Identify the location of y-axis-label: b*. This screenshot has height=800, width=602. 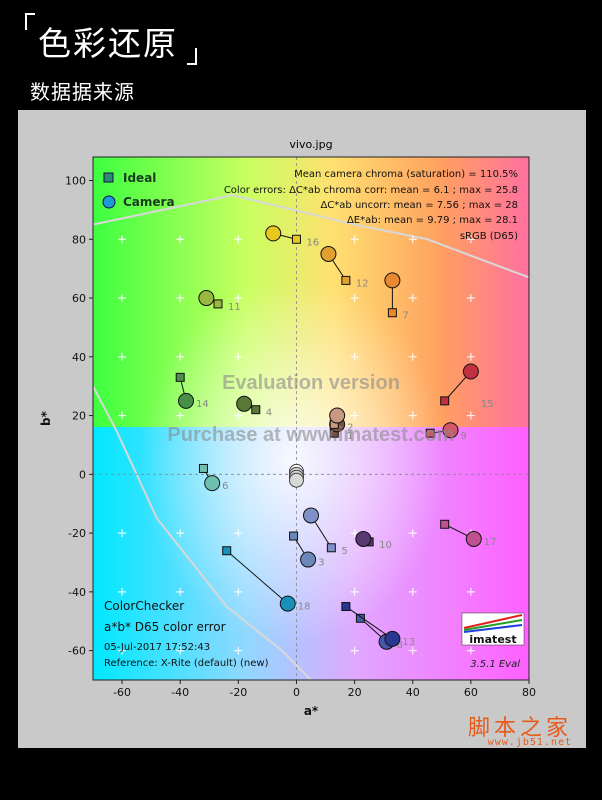
(46, 418).